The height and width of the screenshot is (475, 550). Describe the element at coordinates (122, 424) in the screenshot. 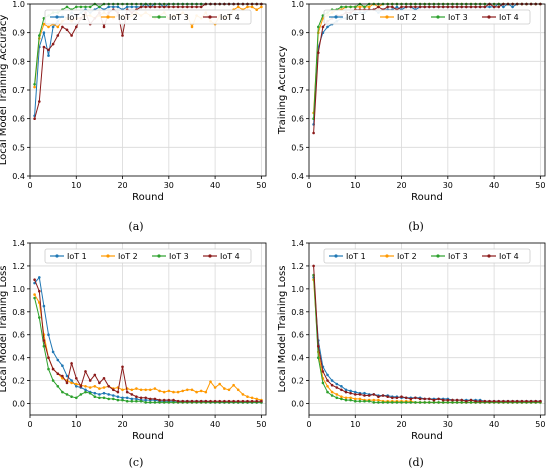

I see `x-tick-label: 20` at that location.